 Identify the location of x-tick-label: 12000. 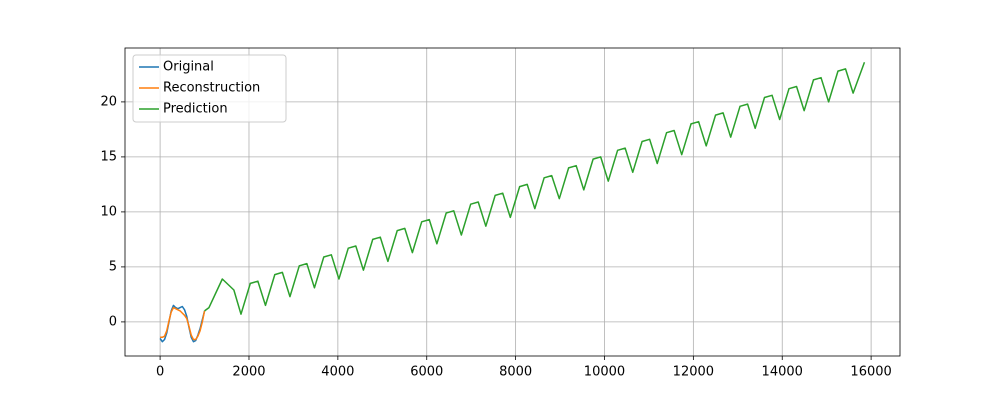
(693, 372).